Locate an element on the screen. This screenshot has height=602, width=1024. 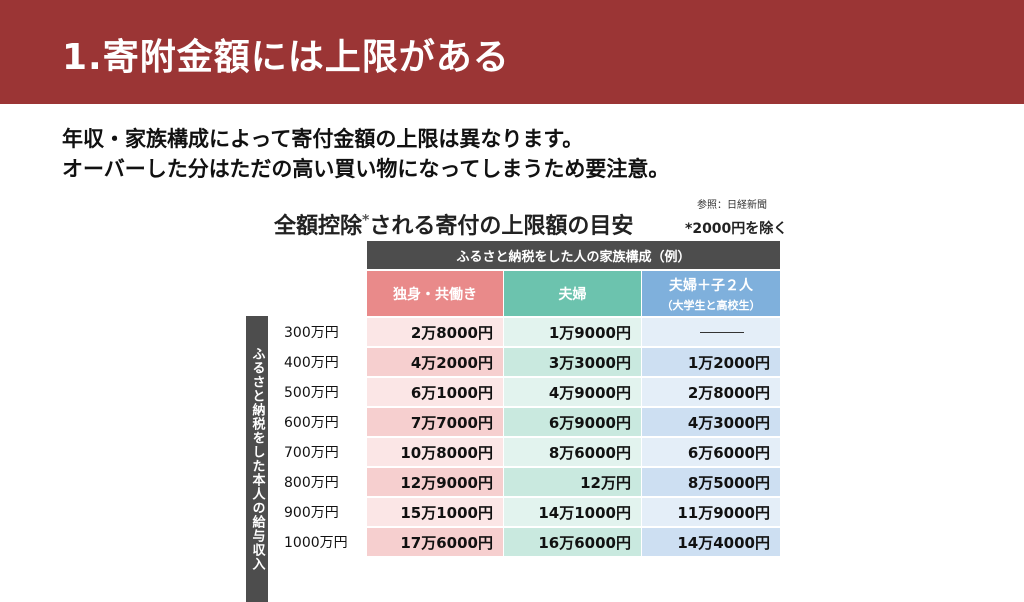
single-limit-cell: 15万1000円 is located at coordinates (435, 512).